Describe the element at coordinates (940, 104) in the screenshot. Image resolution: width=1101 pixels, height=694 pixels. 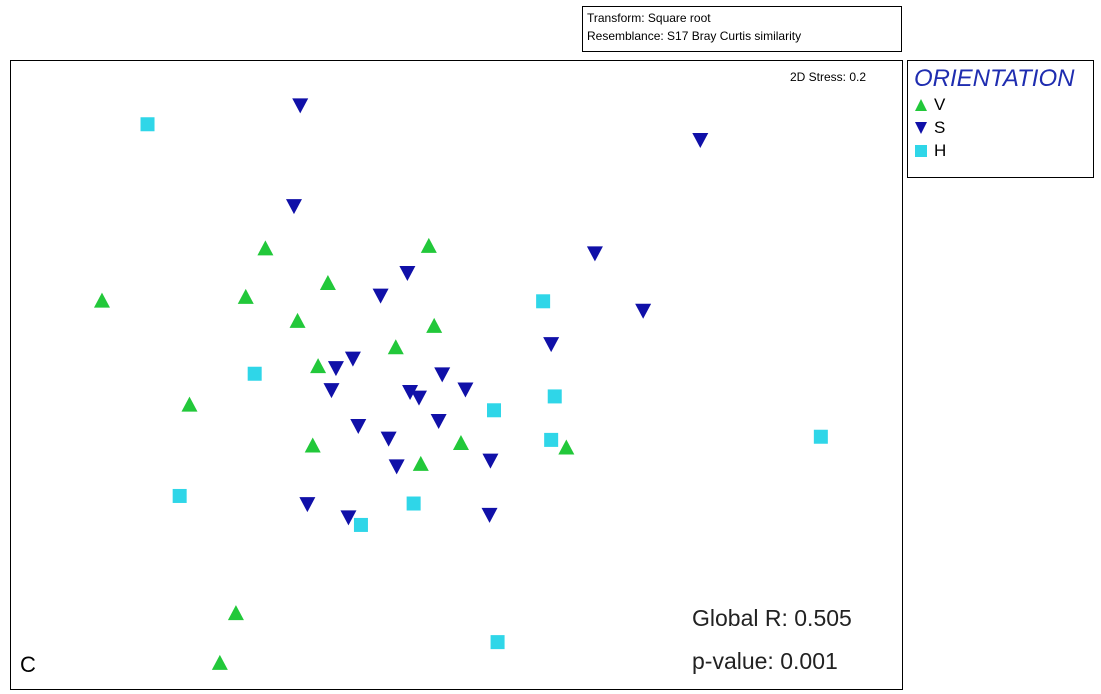
I see `legend-label-v: V` at that location.